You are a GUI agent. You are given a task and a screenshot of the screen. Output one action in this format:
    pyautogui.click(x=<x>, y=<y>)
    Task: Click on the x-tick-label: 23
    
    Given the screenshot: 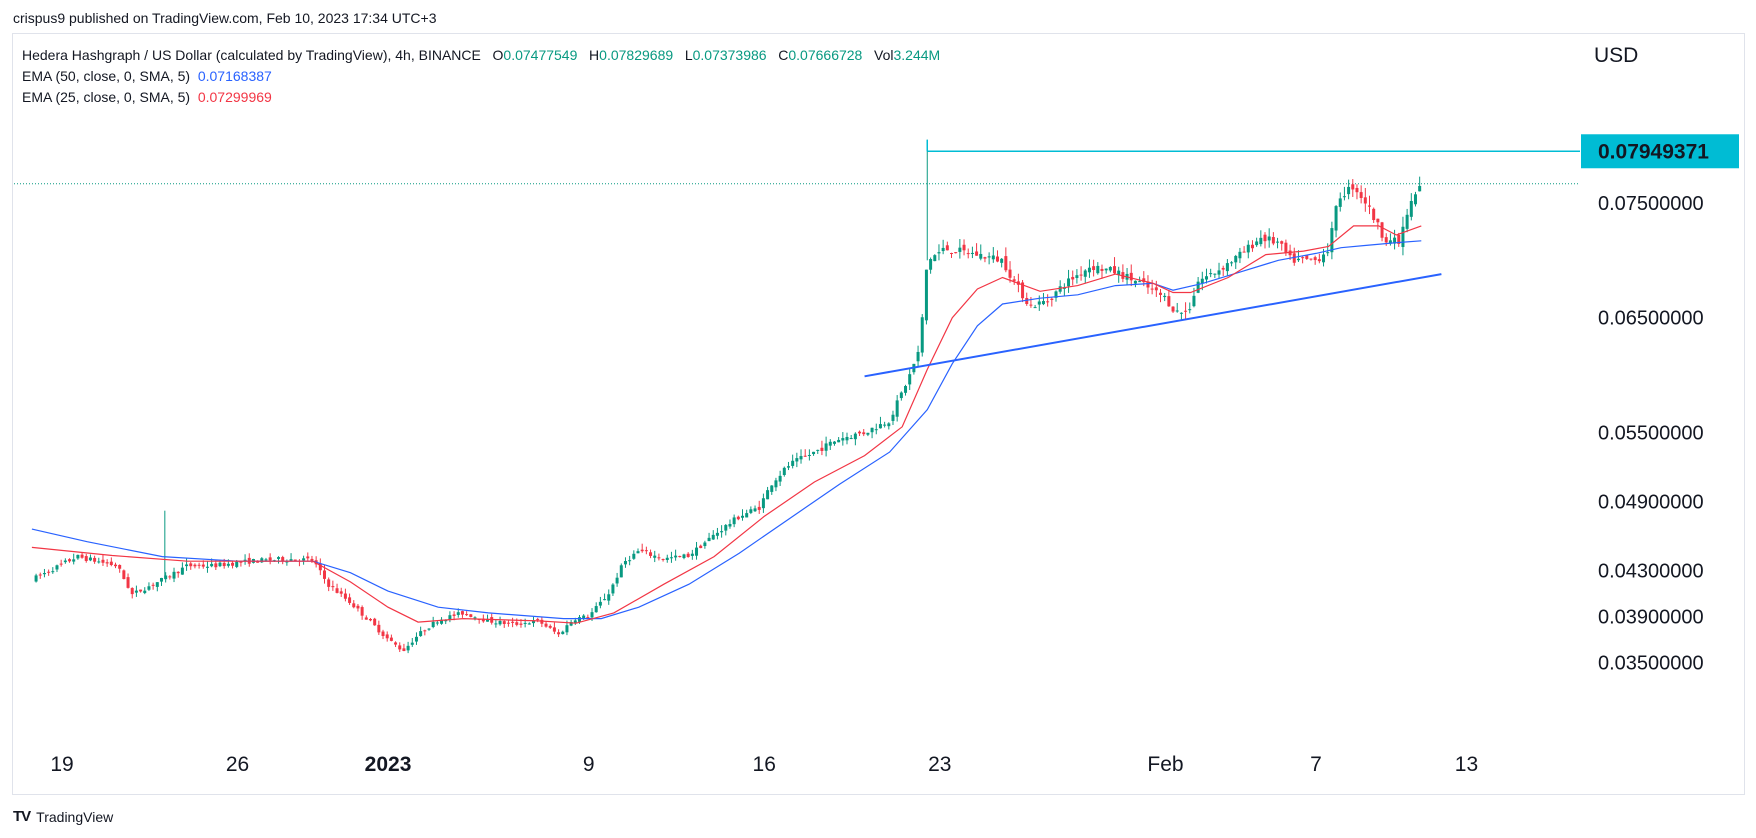 What is the action you would take?
    pyautogui.click(x=939, y=764)
    